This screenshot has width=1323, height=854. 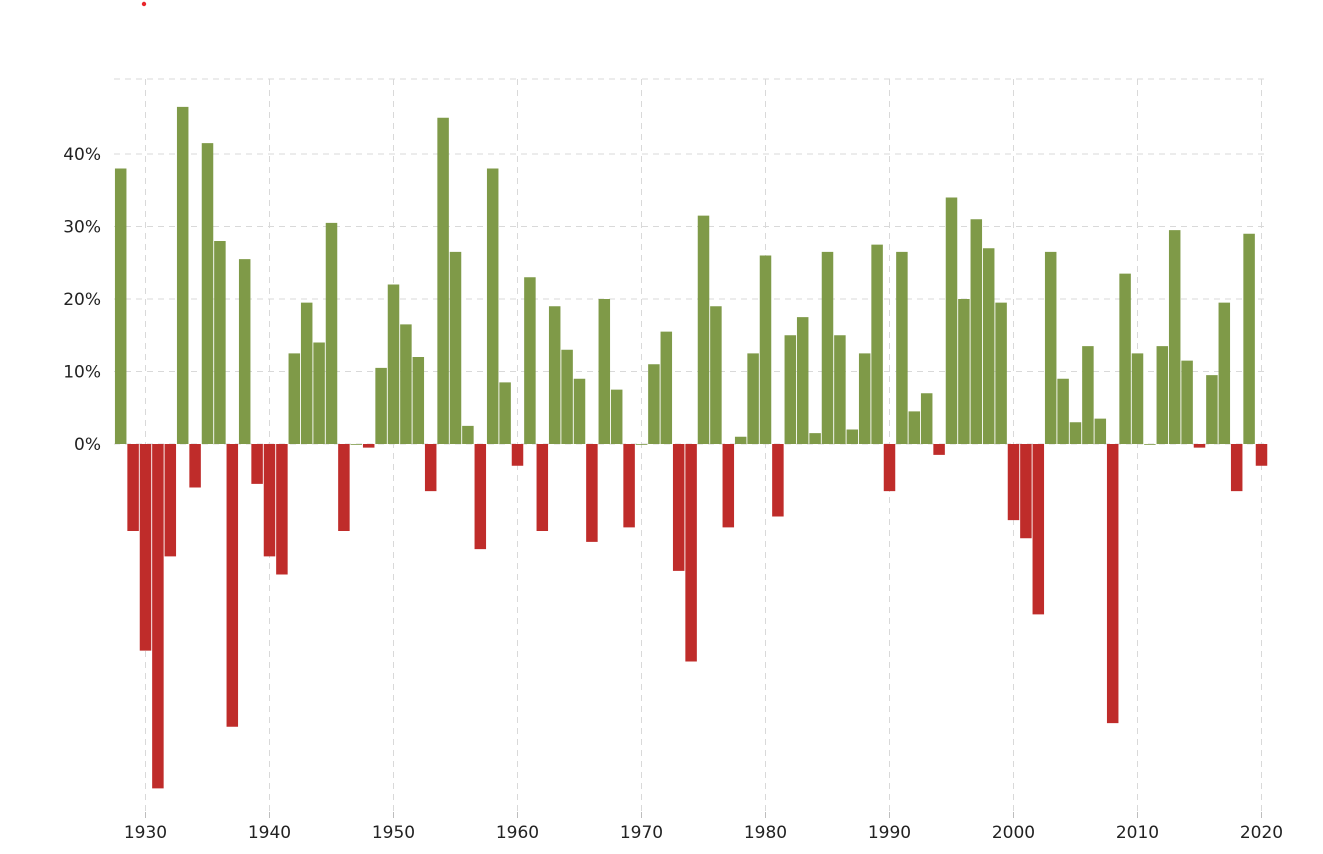 What do you see at coordinates (257, 464) in the screenshot?
I see `bar-1939` at bounding box center [257, 464].